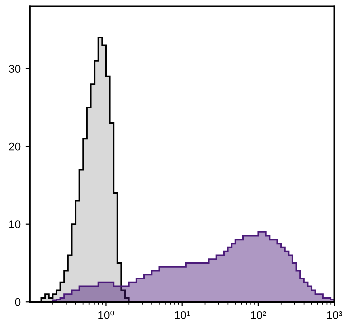 This screenshot has width=350, height=332. Describe the element at coordinates (15, 224) in the screenshot. I see `y-tick-label: 10` at that location.